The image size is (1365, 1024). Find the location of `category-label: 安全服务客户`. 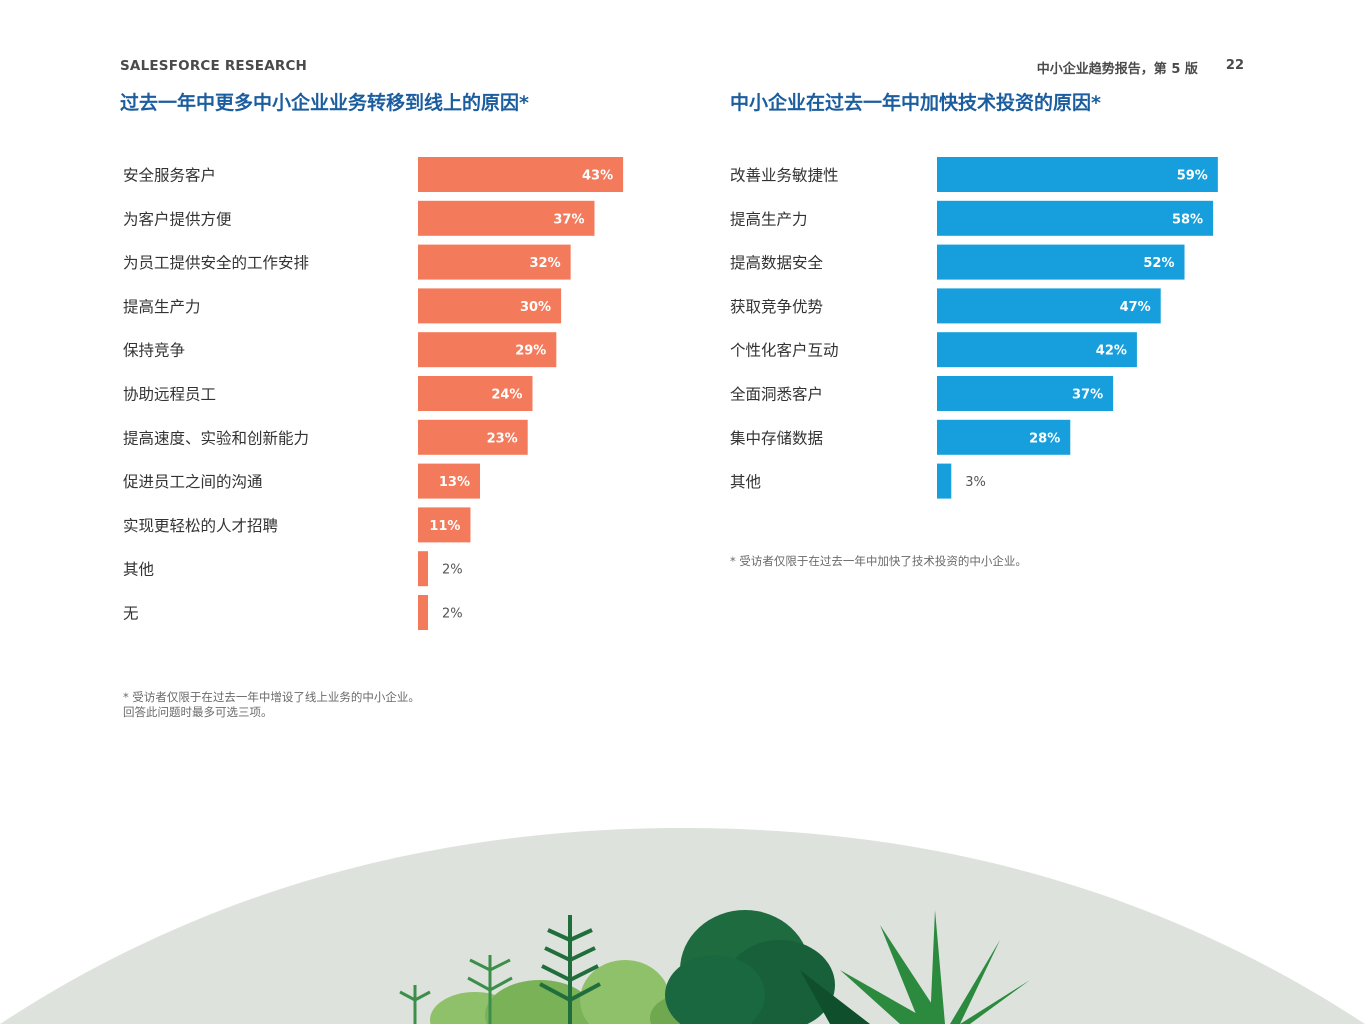

category-label: 安全服务客户 is located at coordinates (169, 176).